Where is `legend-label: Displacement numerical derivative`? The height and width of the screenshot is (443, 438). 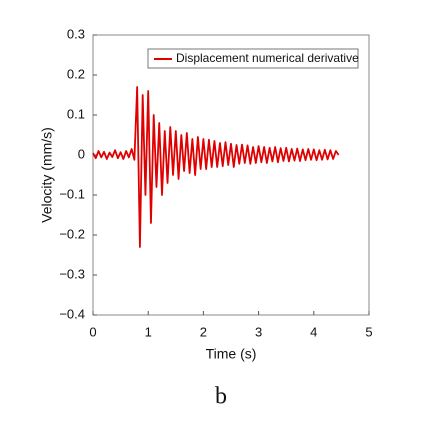 legend-label: Displacement numerical derivative is located at coordinates (267, 58).